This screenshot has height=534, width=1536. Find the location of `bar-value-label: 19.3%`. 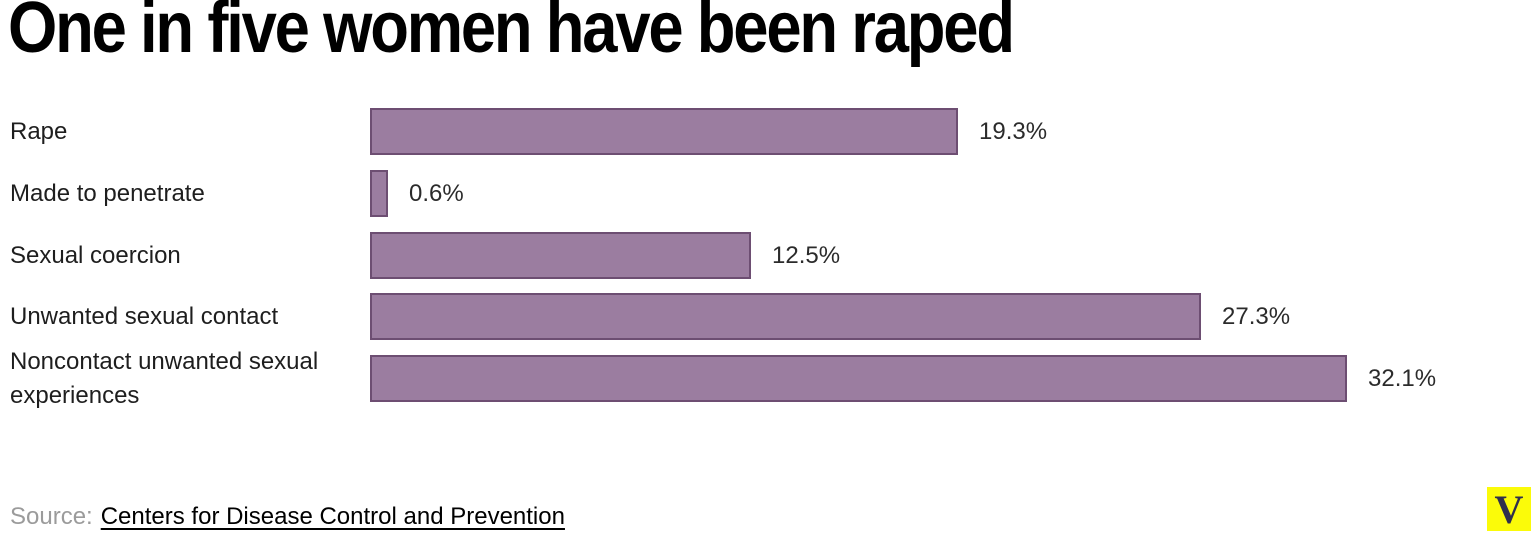

bar-value-label: 19.3% is located at coordinates (1013, 131).